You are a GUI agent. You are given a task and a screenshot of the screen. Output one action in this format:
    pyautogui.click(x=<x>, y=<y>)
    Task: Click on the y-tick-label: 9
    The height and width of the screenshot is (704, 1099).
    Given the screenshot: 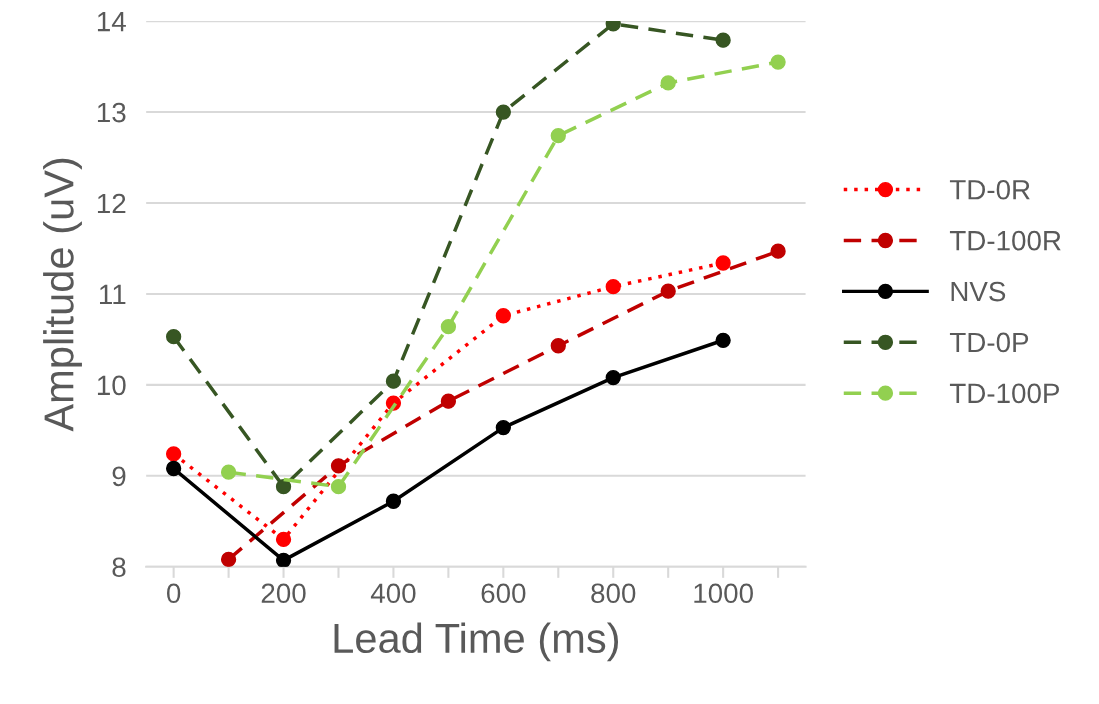 What is the action you would take?
    pyautogui.click(x=119, y=476)
    